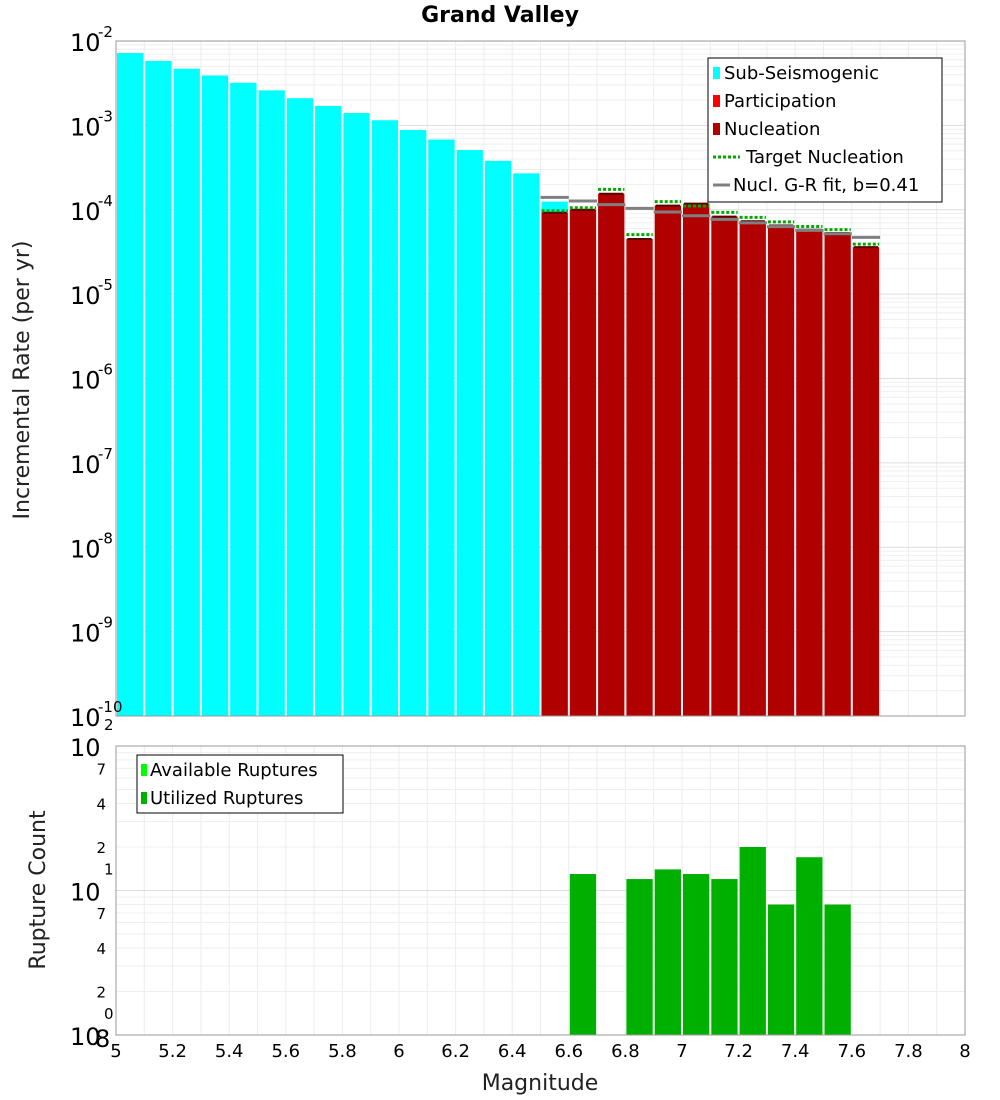 The image size is (1000, 1100). I want to click on top-y-tick-exponent: -10, so click(110, 707).